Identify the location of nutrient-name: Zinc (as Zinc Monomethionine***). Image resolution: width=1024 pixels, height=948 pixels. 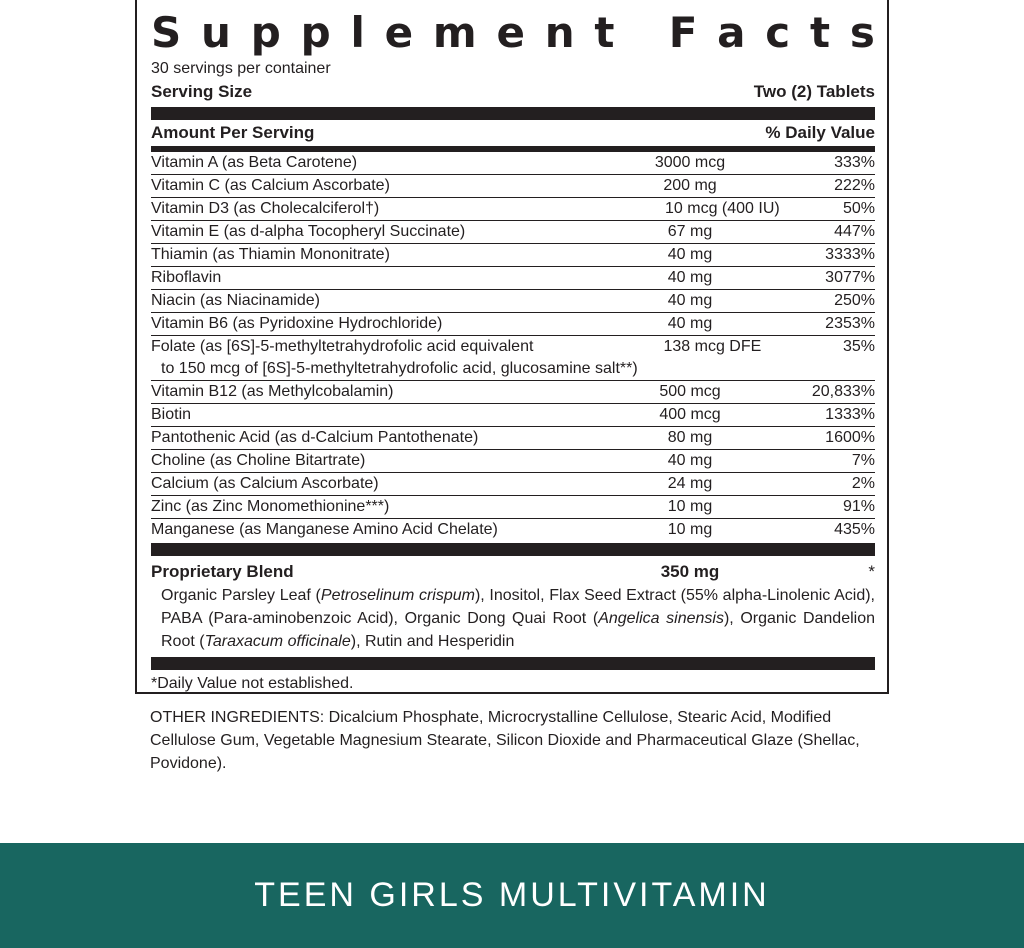
(378, 507).